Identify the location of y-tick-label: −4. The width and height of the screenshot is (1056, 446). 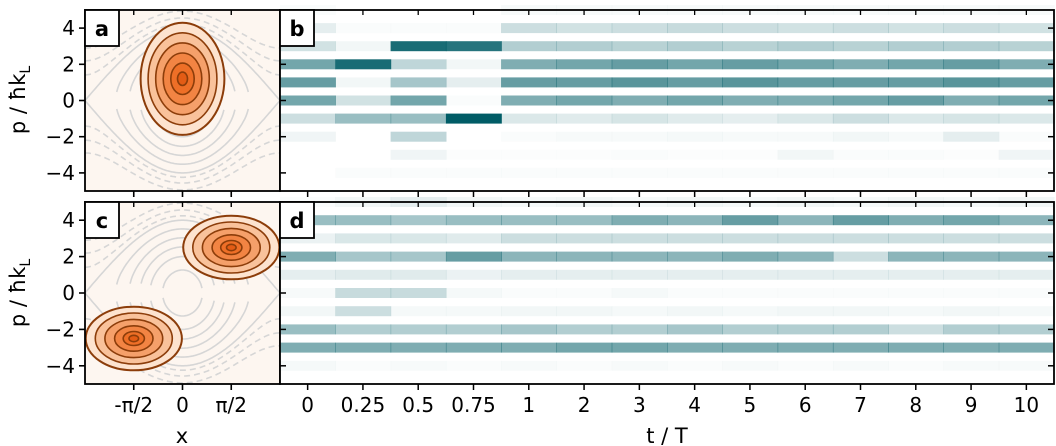
(60, 173).